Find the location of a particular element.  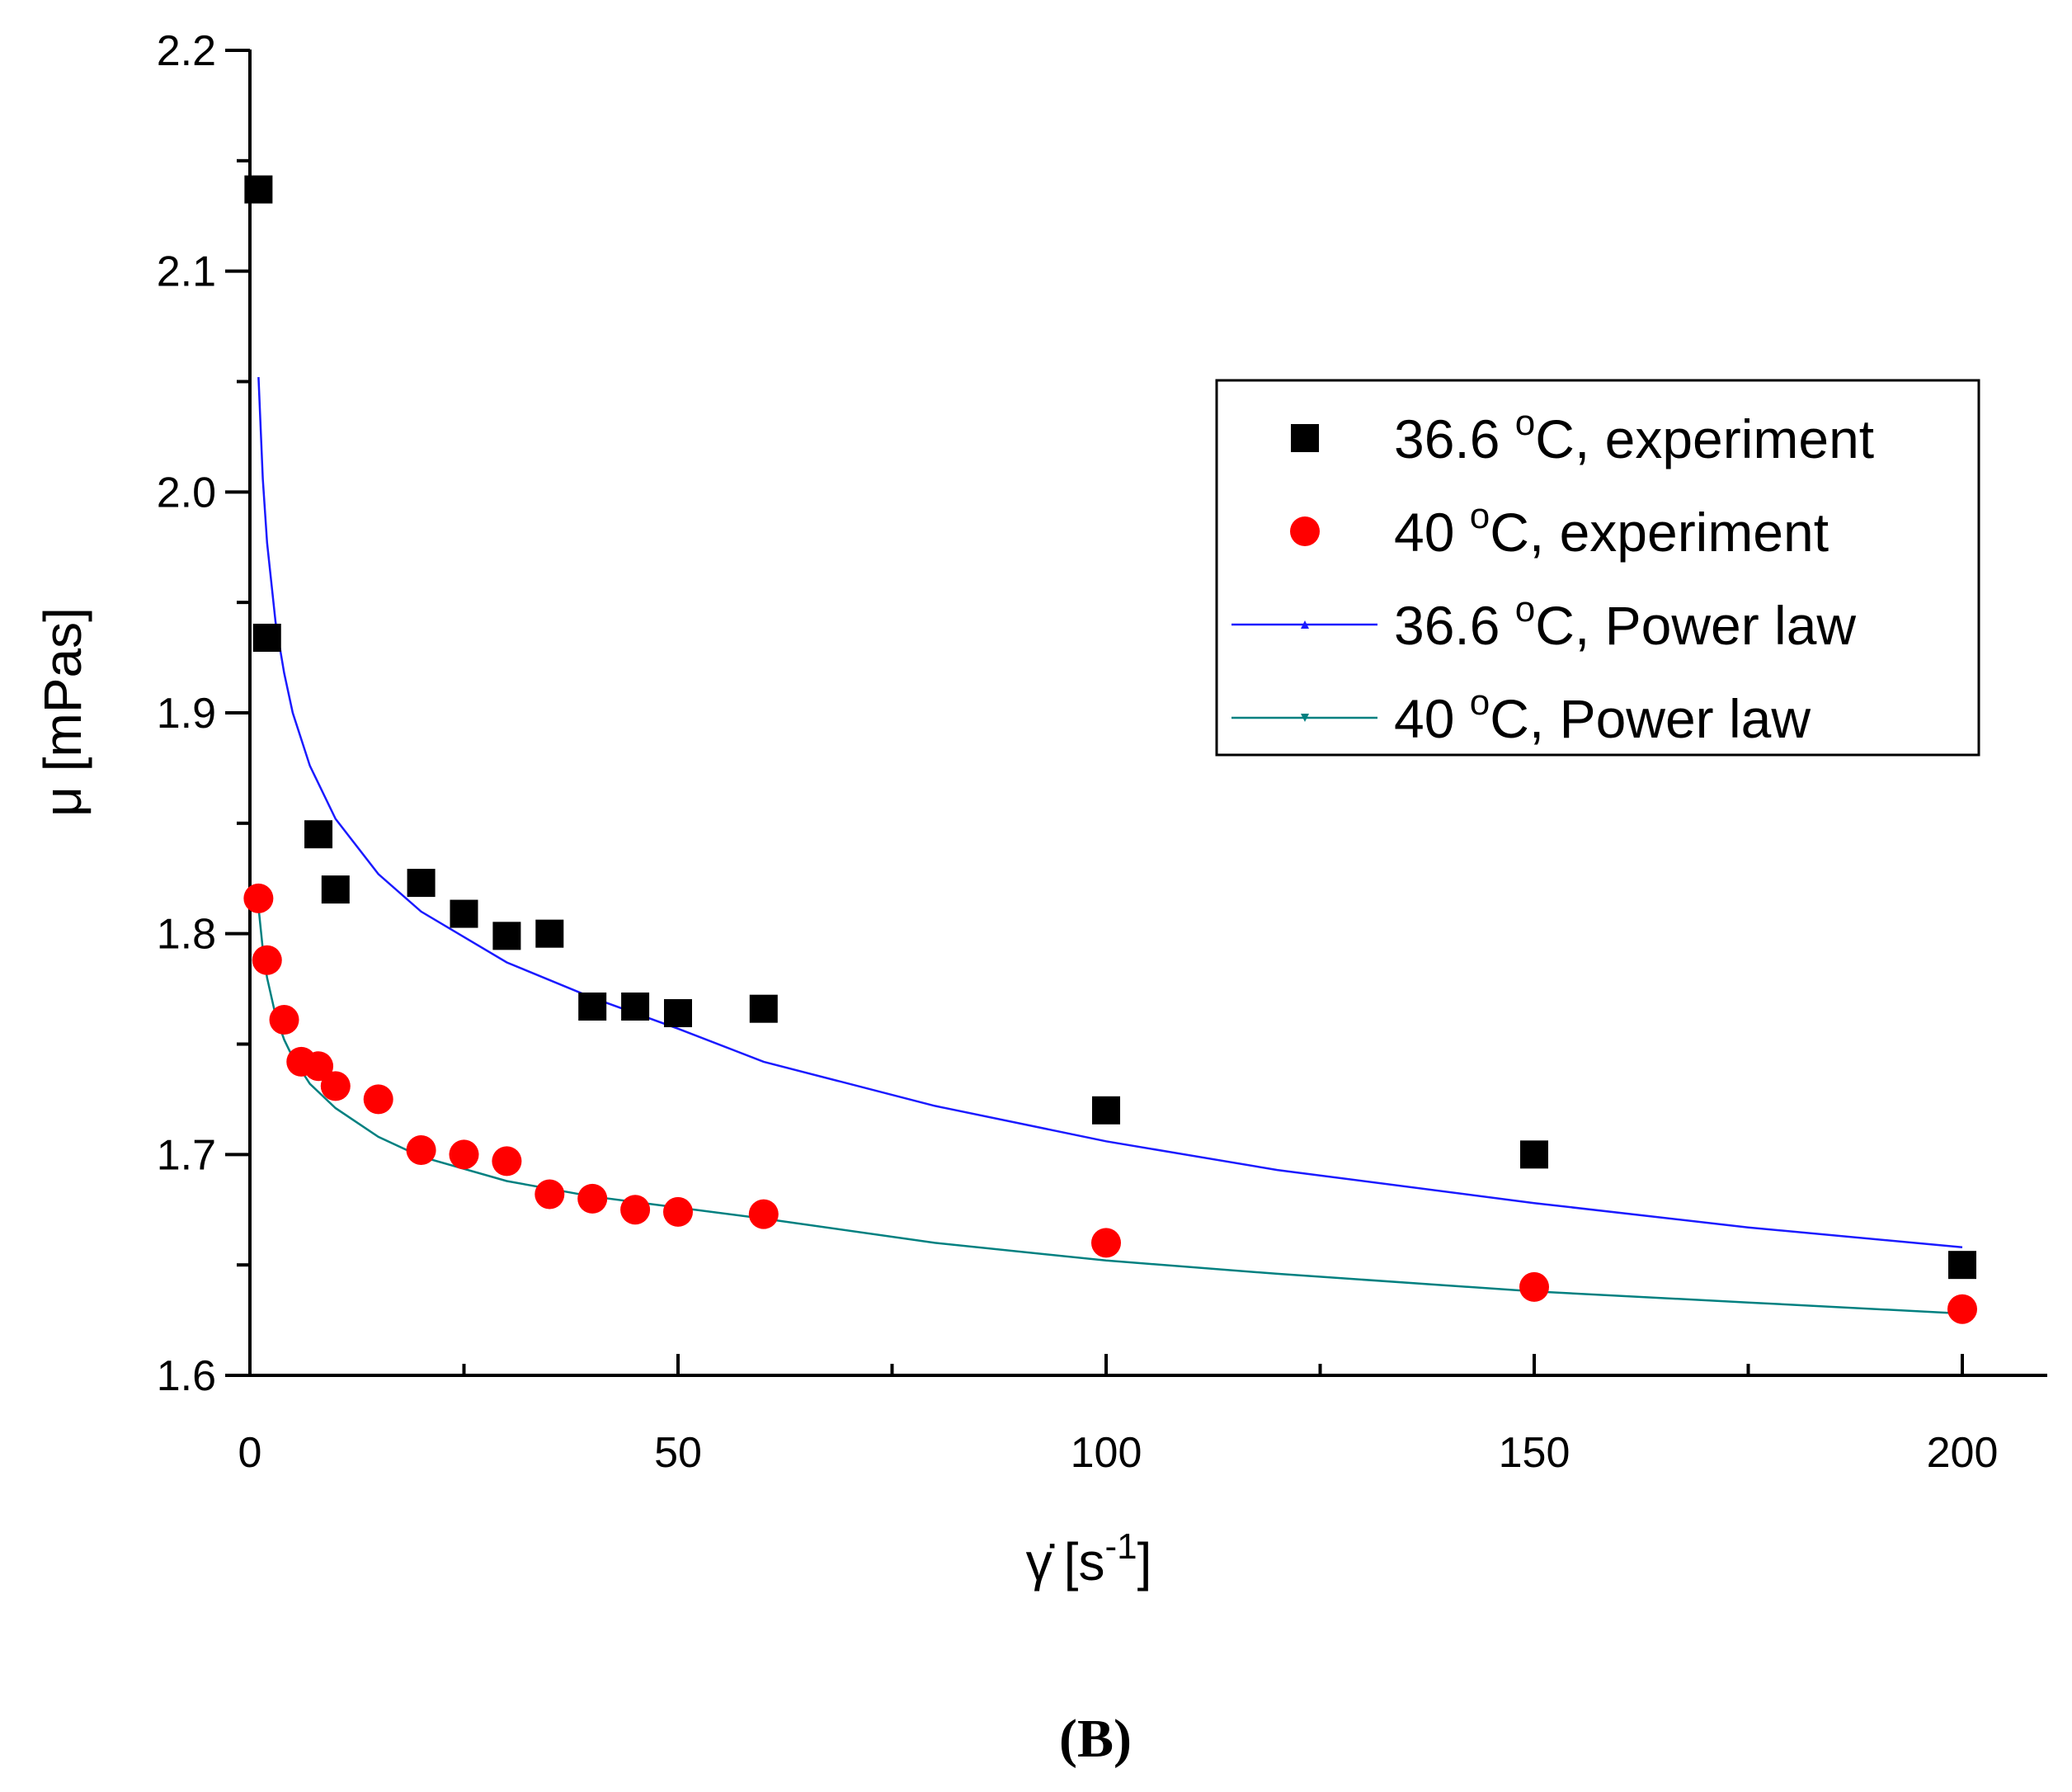

x-tick-label: 0 is located at coordinates (250, 1453).